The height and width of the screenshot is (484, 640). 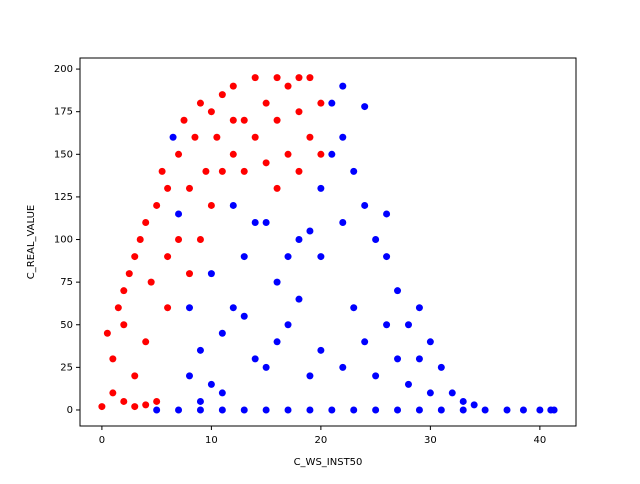 What do you see at coordinates (63, 154) in the screenshot?
I see `y-tick-label: 150` at bounding box center [63, 154].